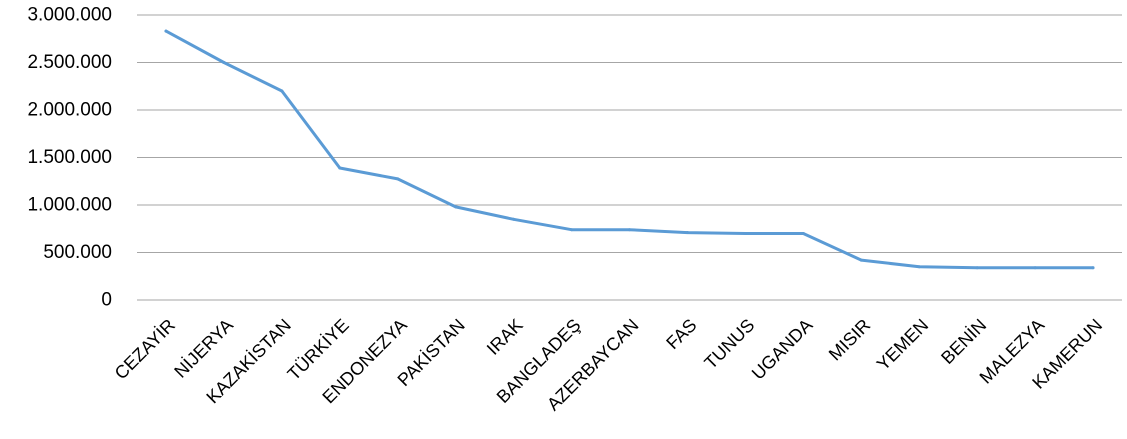 The image size is (1127, 439). Describe the element at coordinates (902, 344) in the screenshot. I see `x-tick-label: YEMEN` at that location.